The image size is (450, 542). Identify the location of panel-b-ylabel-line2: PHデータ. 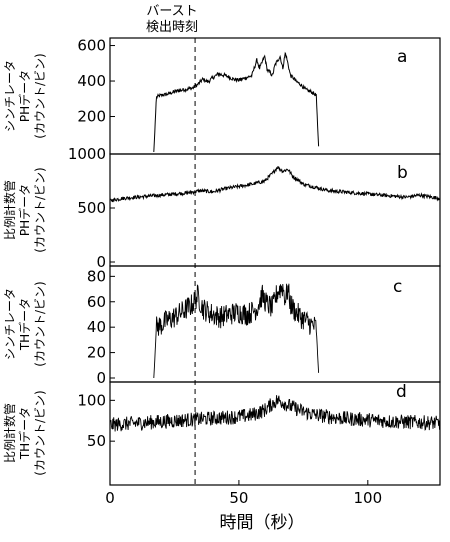
(24, 210).